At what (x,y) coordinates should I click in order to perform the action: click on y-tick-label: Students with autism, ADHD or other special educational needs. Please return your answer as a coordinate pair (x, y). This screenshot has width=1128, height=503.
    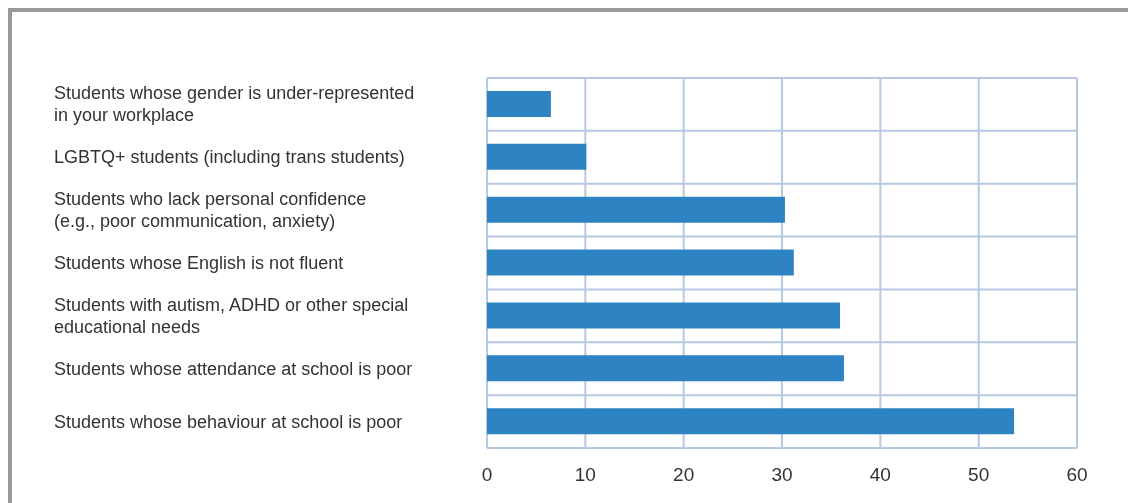
    Looking at the image, I should click on (231, 315).